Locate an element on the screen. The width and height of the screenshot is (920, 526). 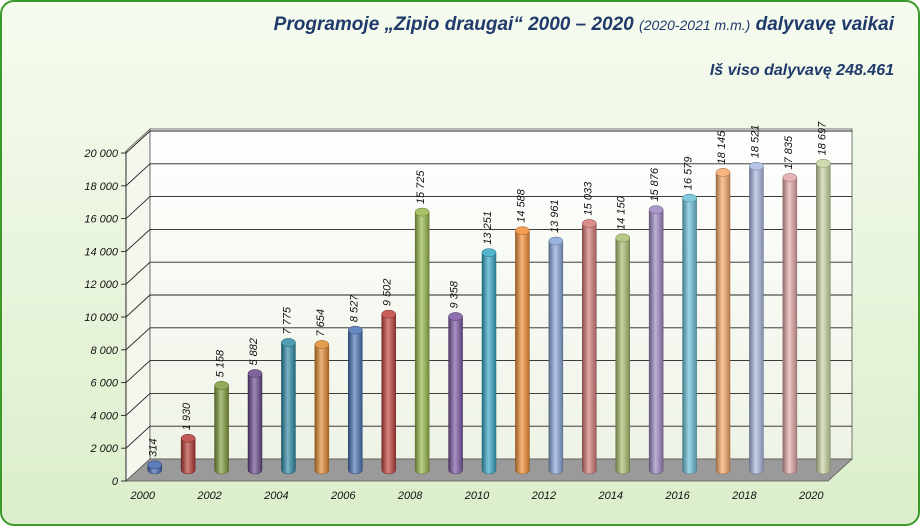
bar-2015 is located at coordinates (656, 340).